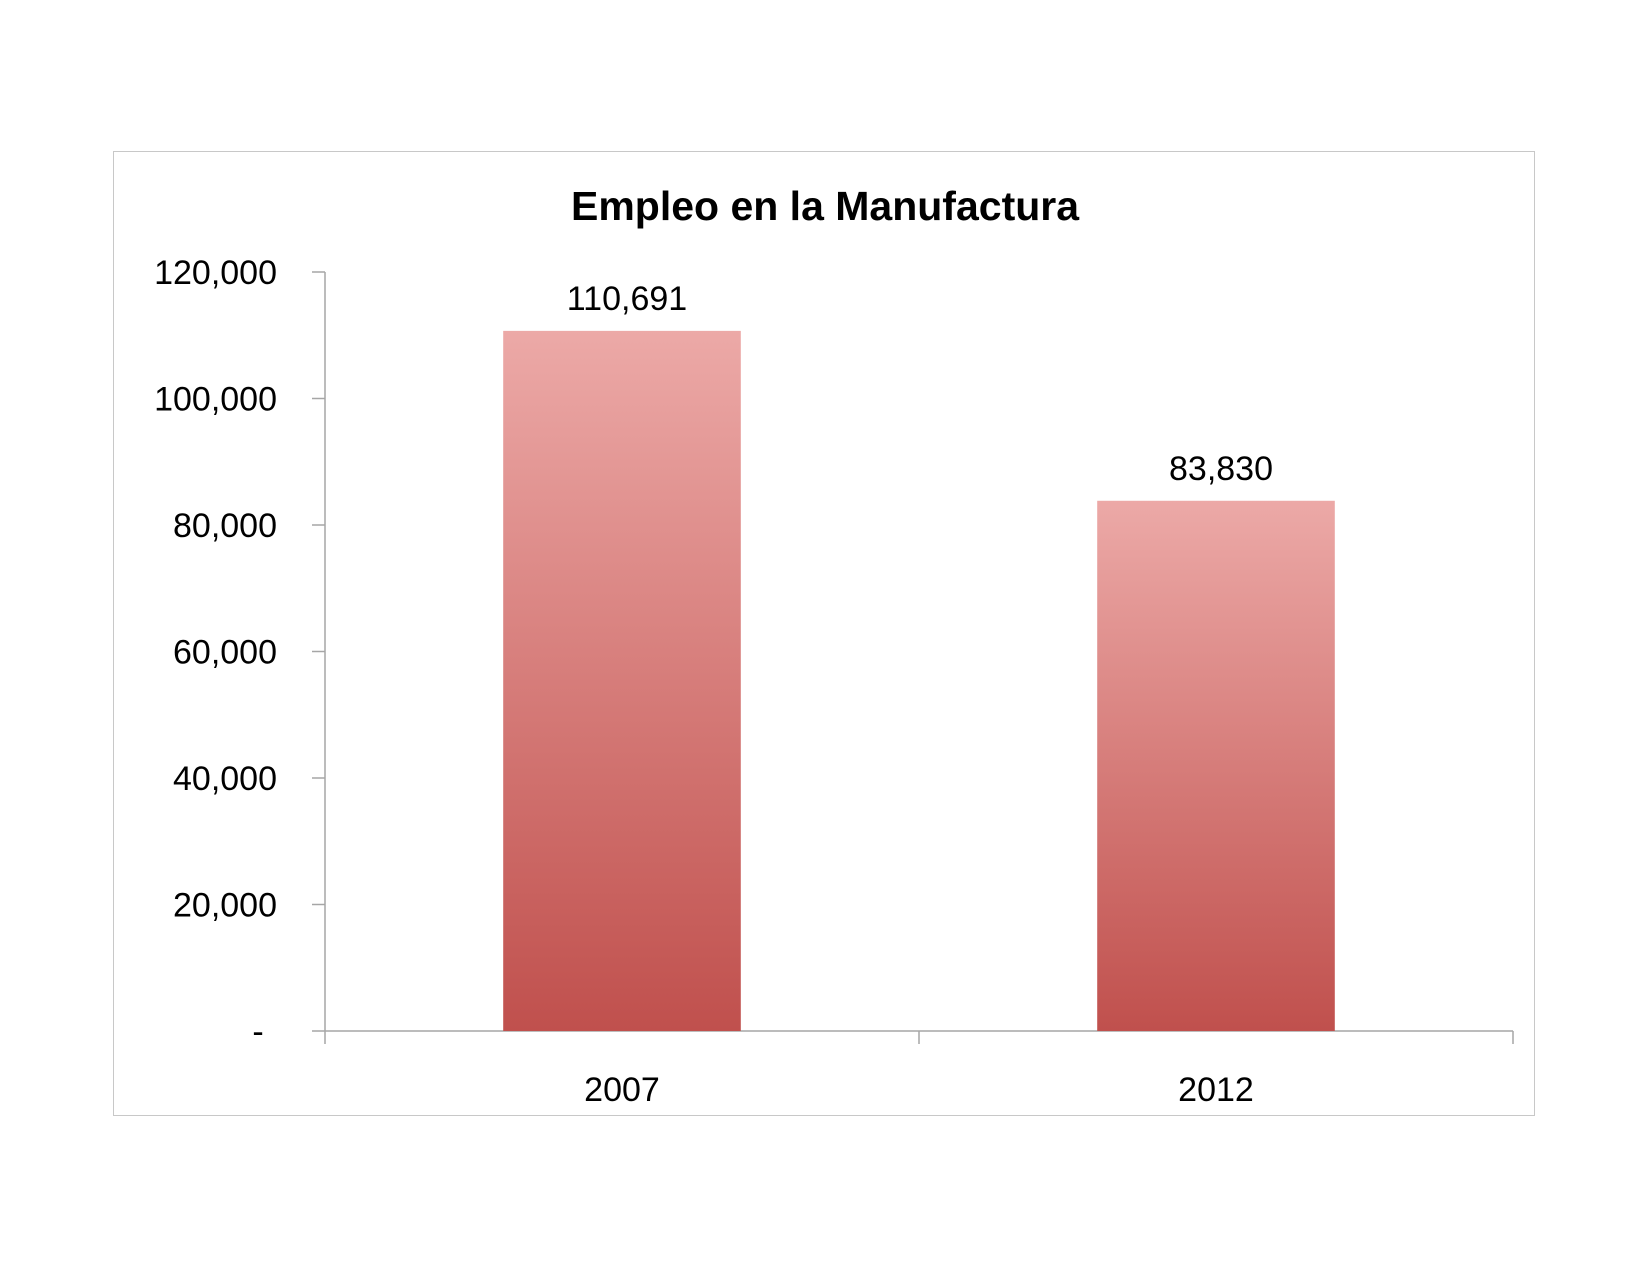 The height and width of the screenshot is (1275, 1650). I want to click on bar-2007, so click(622, 681).